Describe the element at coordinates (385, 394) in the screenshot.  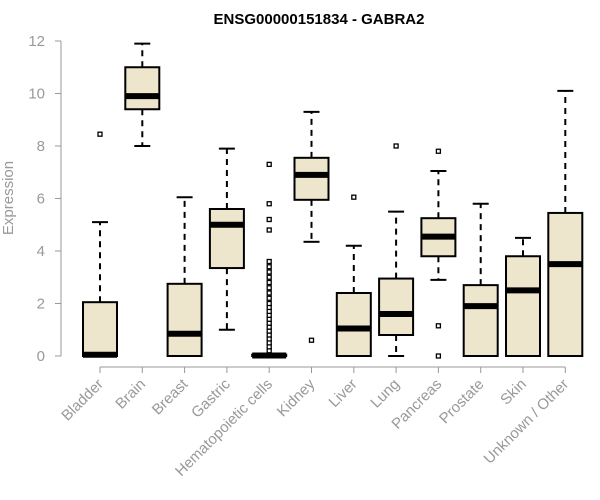
I see `x-tick-label: Lung` at that location.